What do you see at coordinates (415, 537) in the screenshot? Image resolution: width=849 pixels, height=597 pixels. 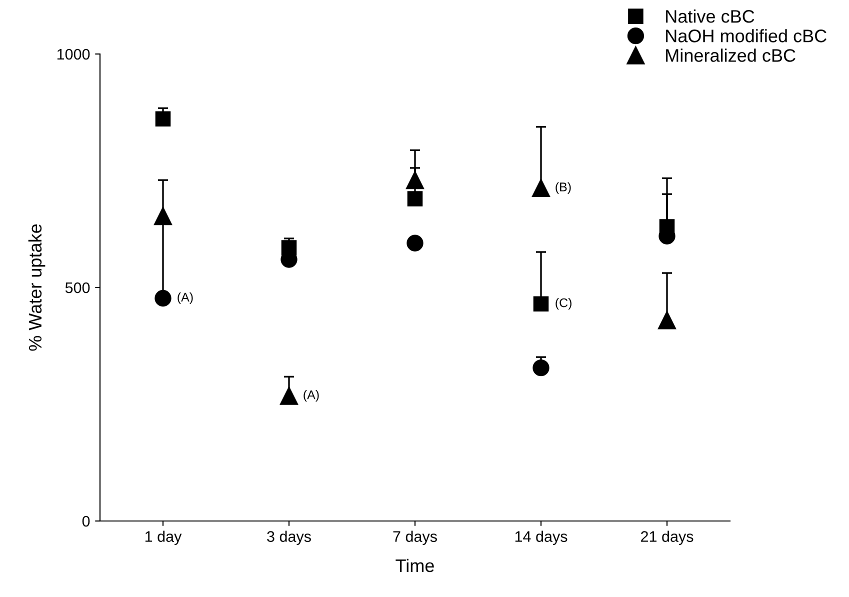 I see `x-tick-label: 7 days` at bounding box center [415, 537].